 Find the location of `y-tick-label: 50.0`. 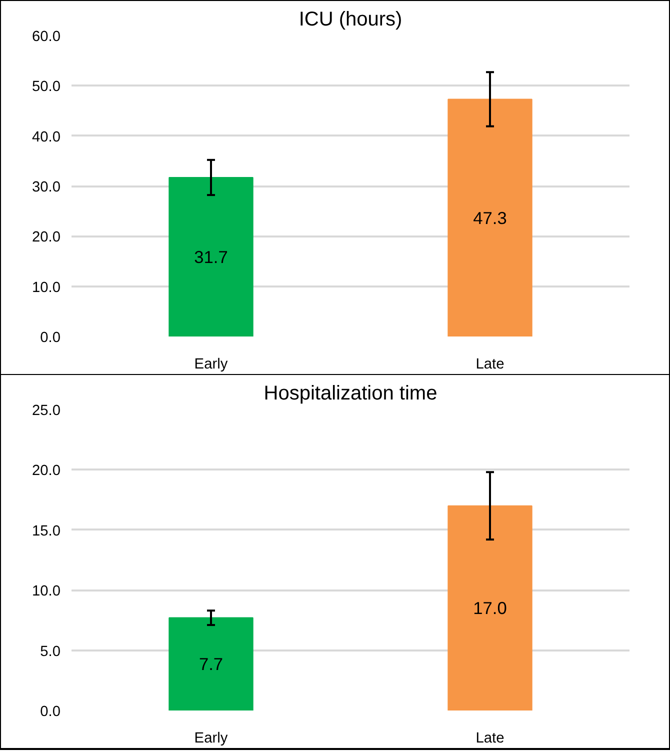

y-tick-label: 50.0 is located at coordinates (46, 87).